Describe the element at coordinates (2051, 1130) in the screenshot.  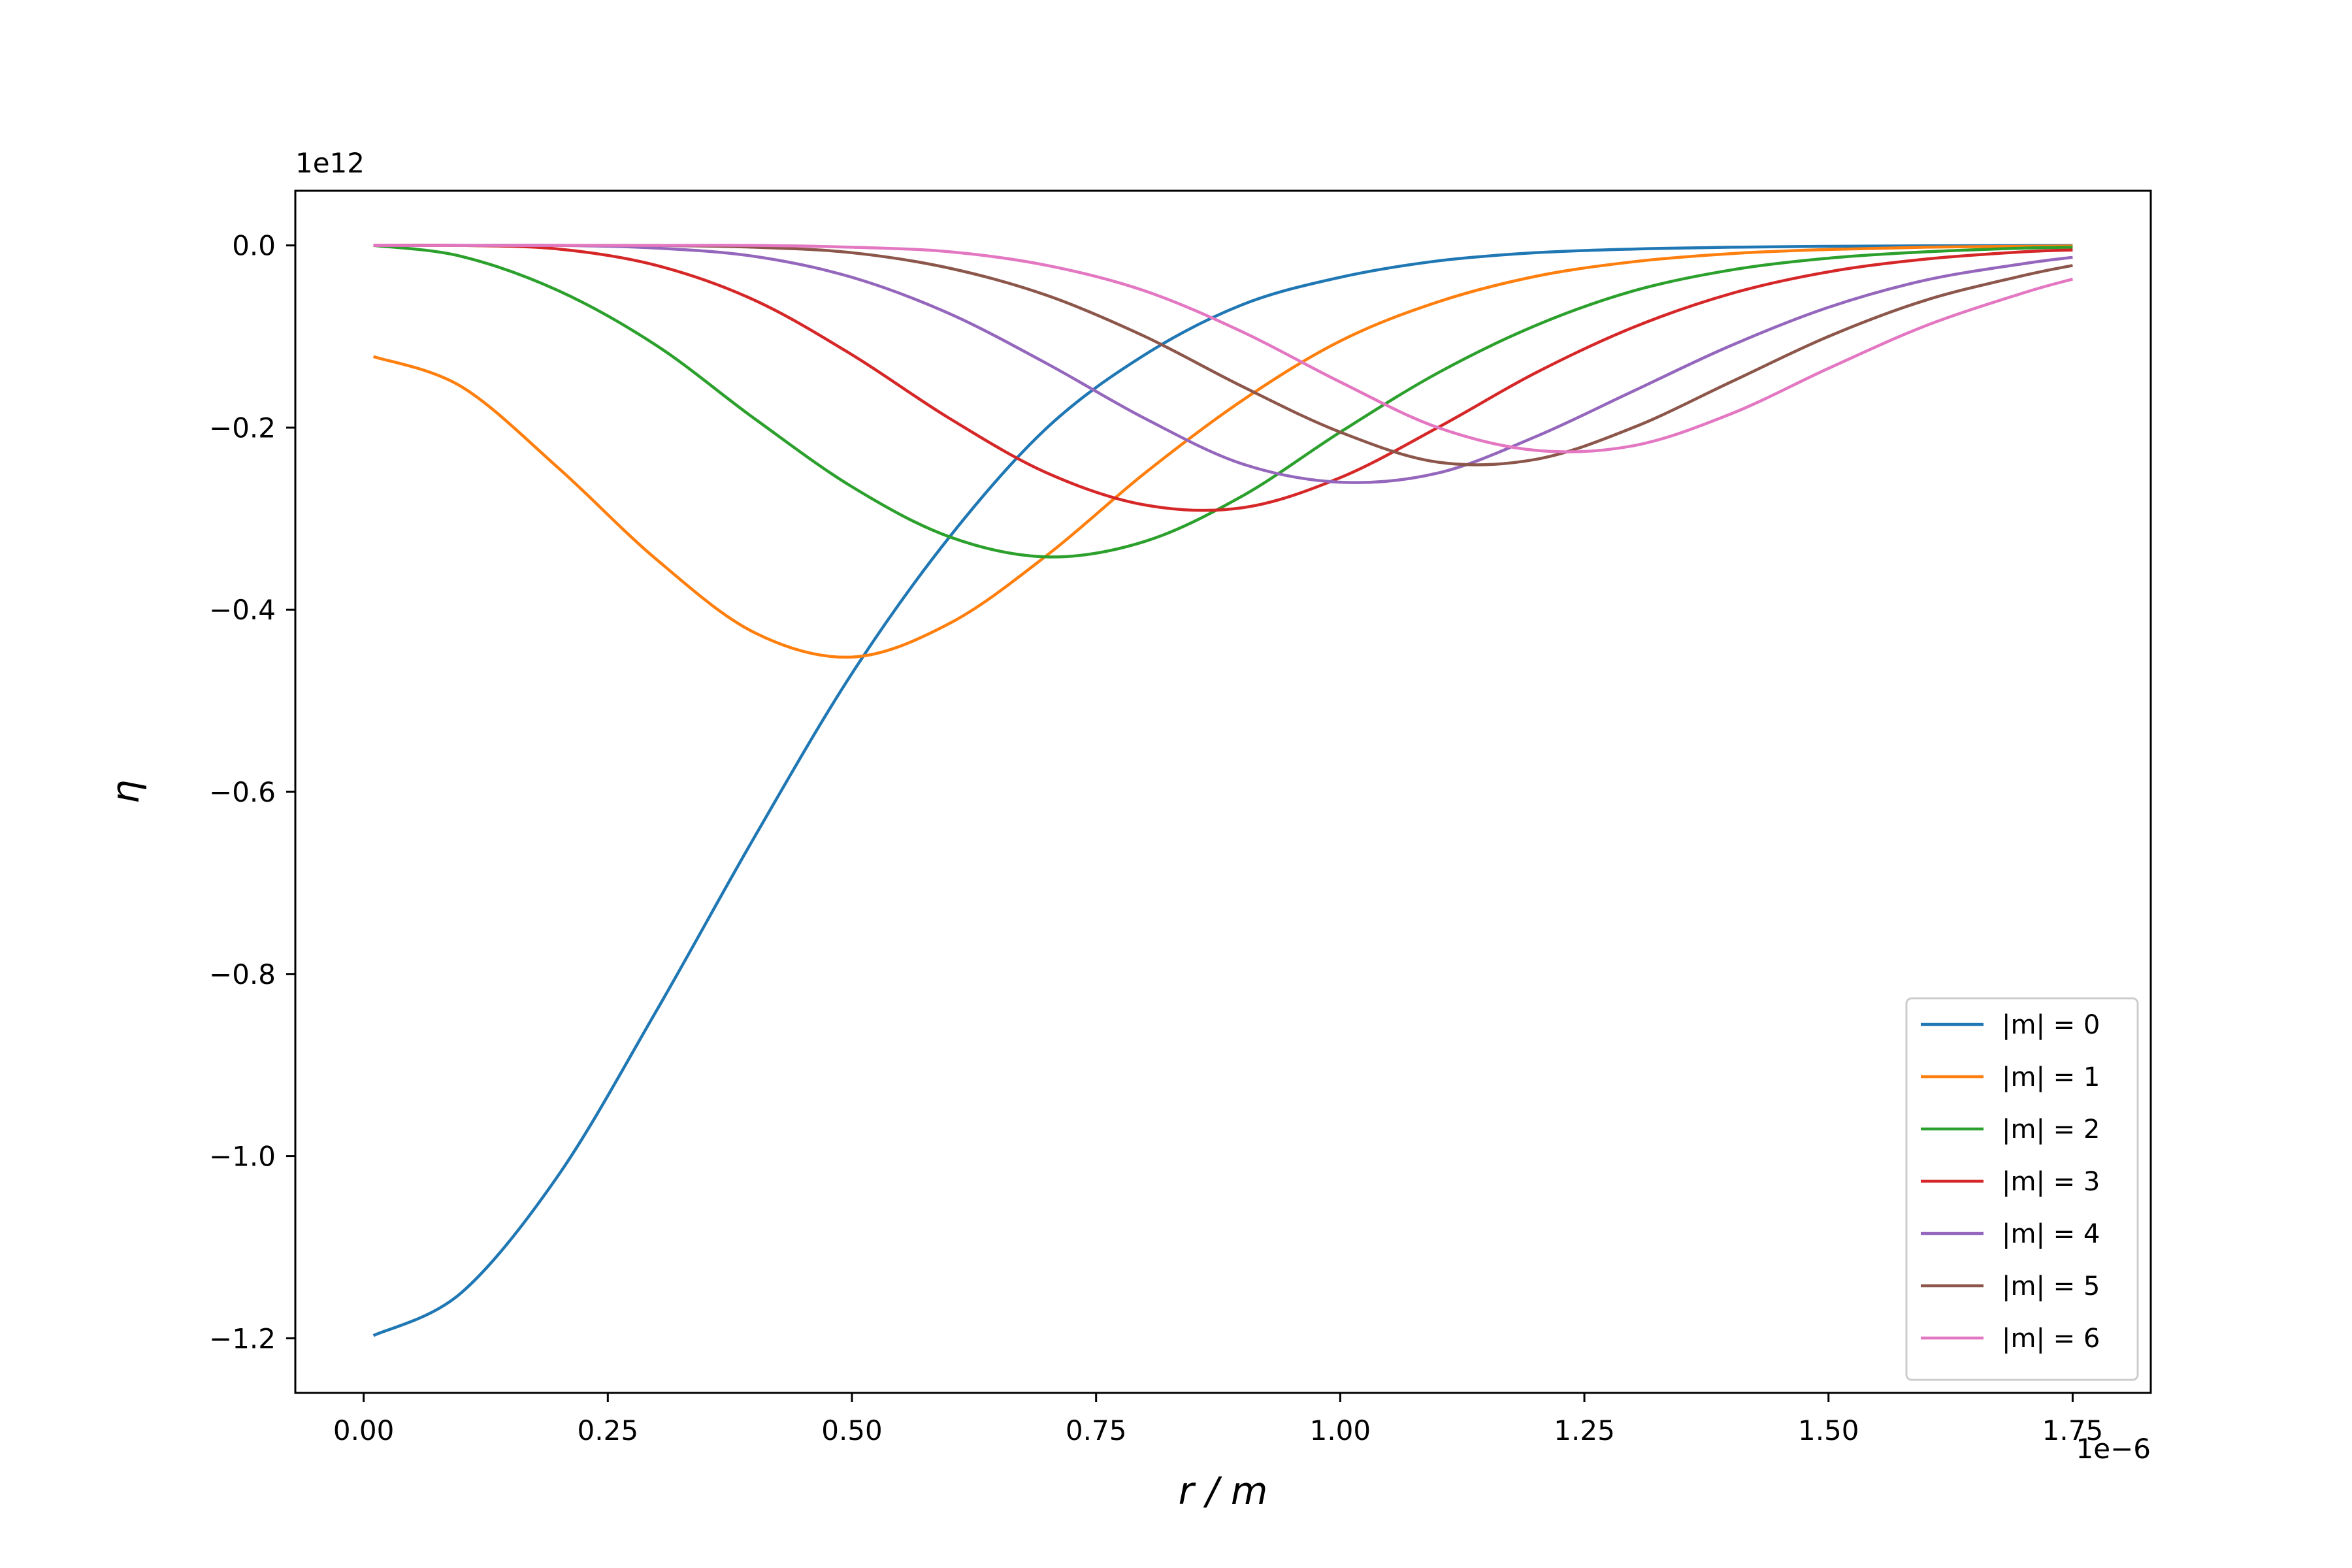
I see `legend-entry-label: |m| = 2` at that location.